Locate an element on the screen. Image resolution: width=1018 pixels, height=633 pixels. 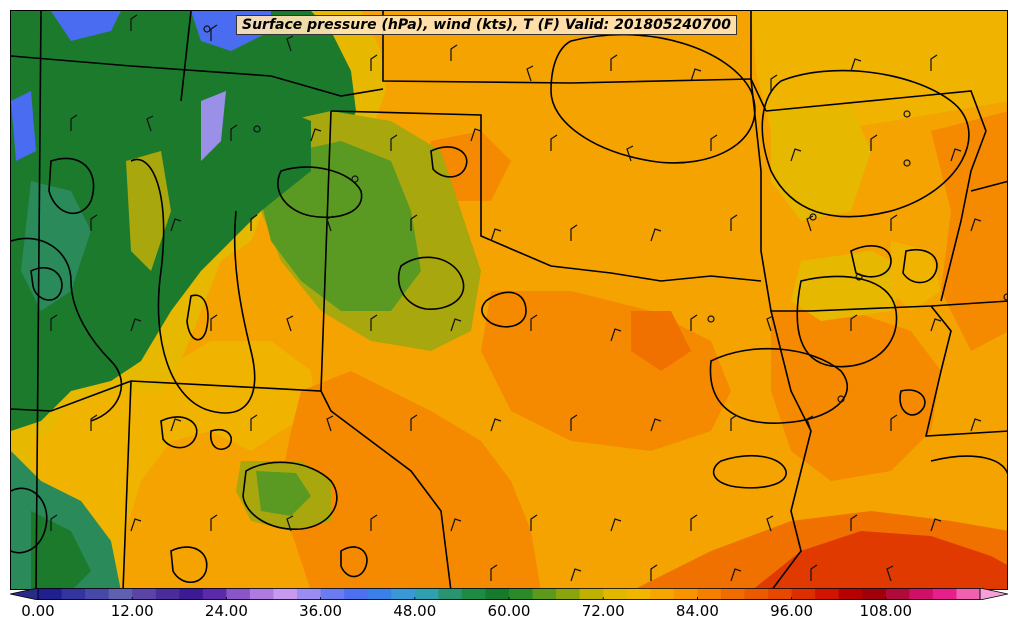
colorbar-tick-label: 72.00 is located at coordinates (603, 611).